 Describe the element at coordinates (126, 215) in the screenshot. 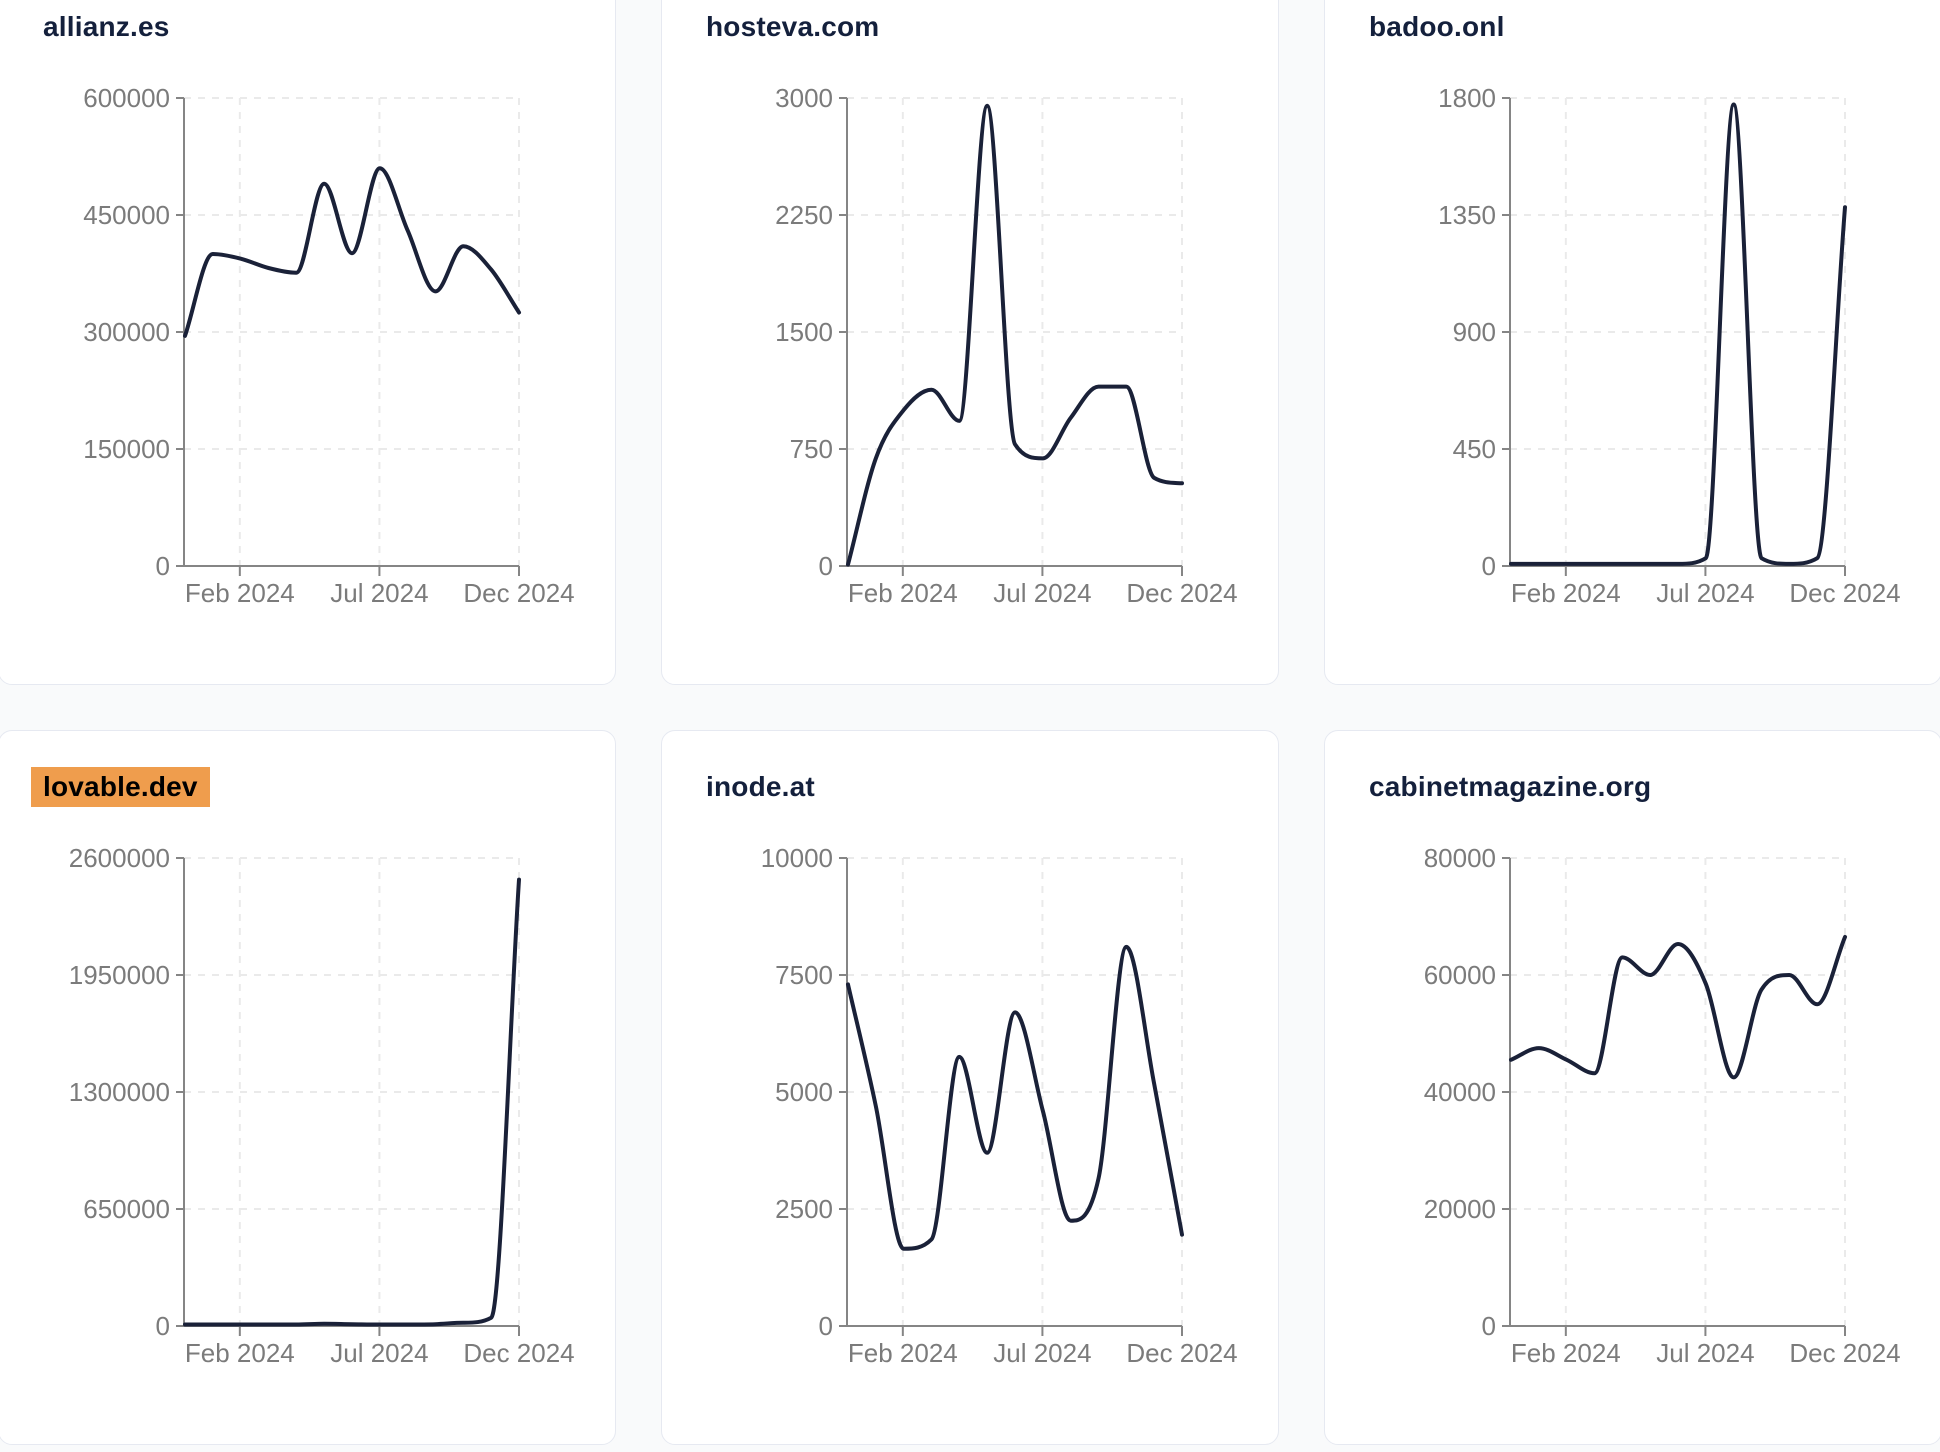

I see `y-tick-label: 450000` at that location.